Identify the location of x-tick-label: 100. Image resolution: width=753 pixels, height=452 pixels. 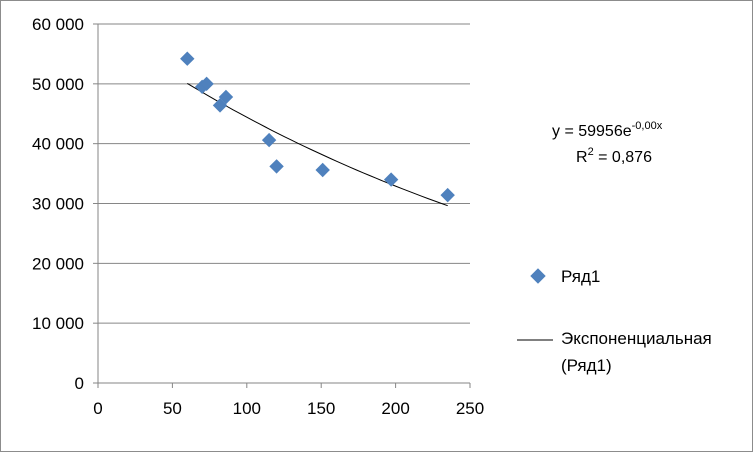
(247, 408).